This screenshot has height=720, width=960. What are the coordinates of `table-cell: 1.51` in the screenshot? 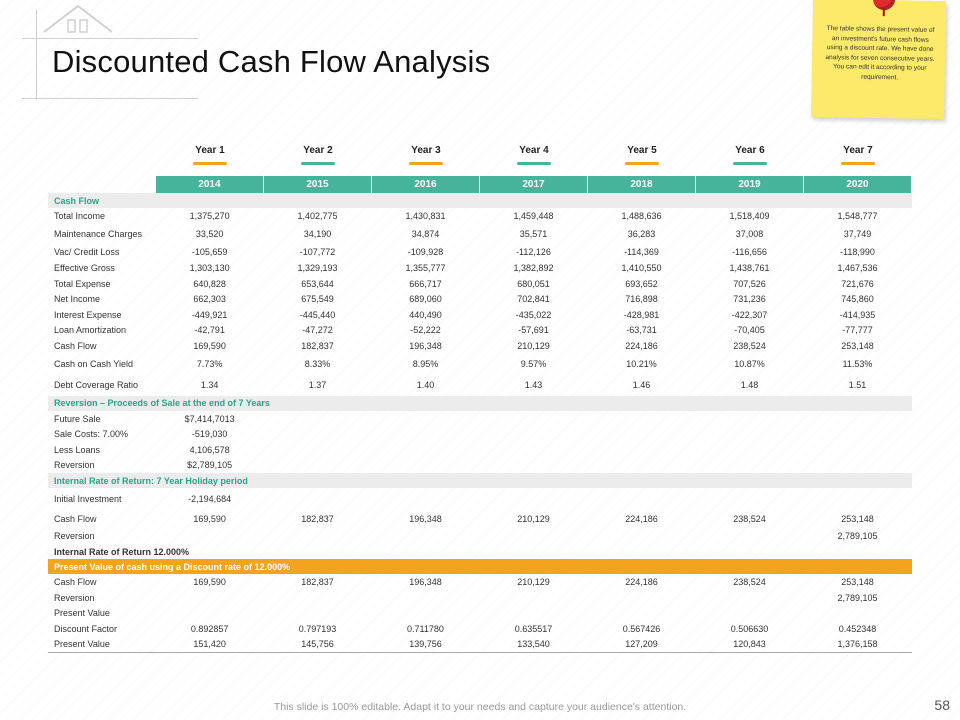 It's located at (857, 385).